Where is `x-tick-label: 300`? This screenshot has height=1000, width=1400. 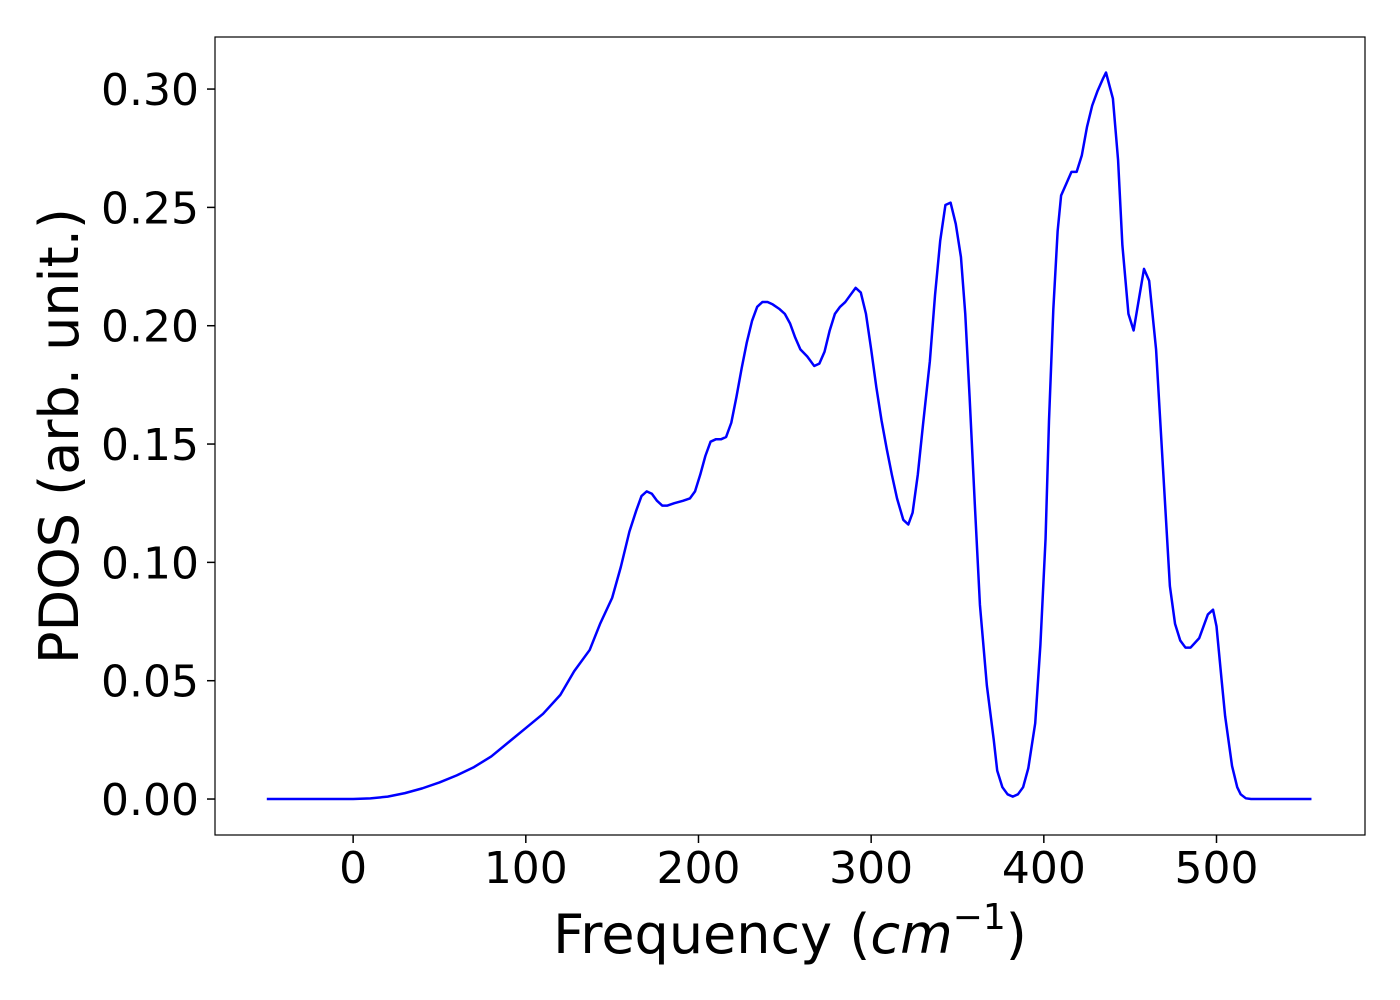
x-tick-label: 300 is located at coordinates (871, 868).